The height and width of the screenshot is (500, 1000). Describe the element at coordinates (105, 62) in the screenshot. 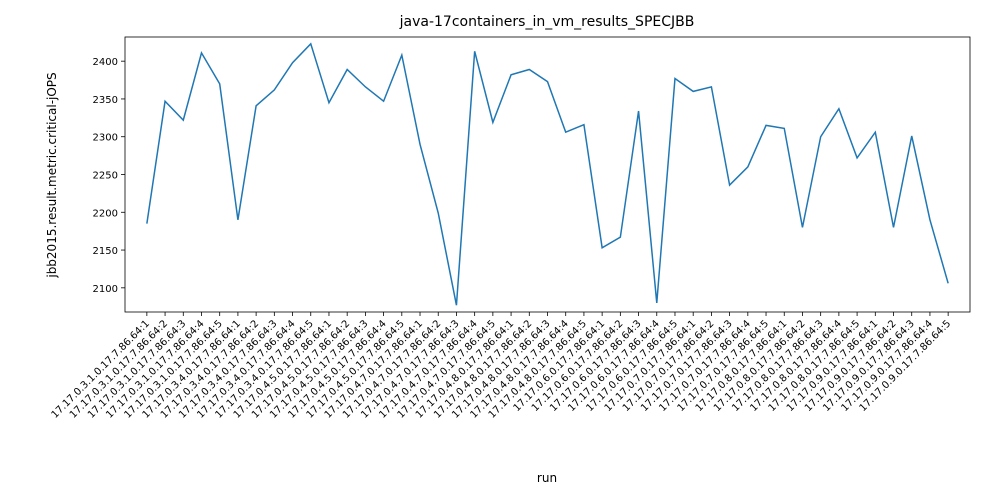

I see `y-tick-label: 2400` at that location.